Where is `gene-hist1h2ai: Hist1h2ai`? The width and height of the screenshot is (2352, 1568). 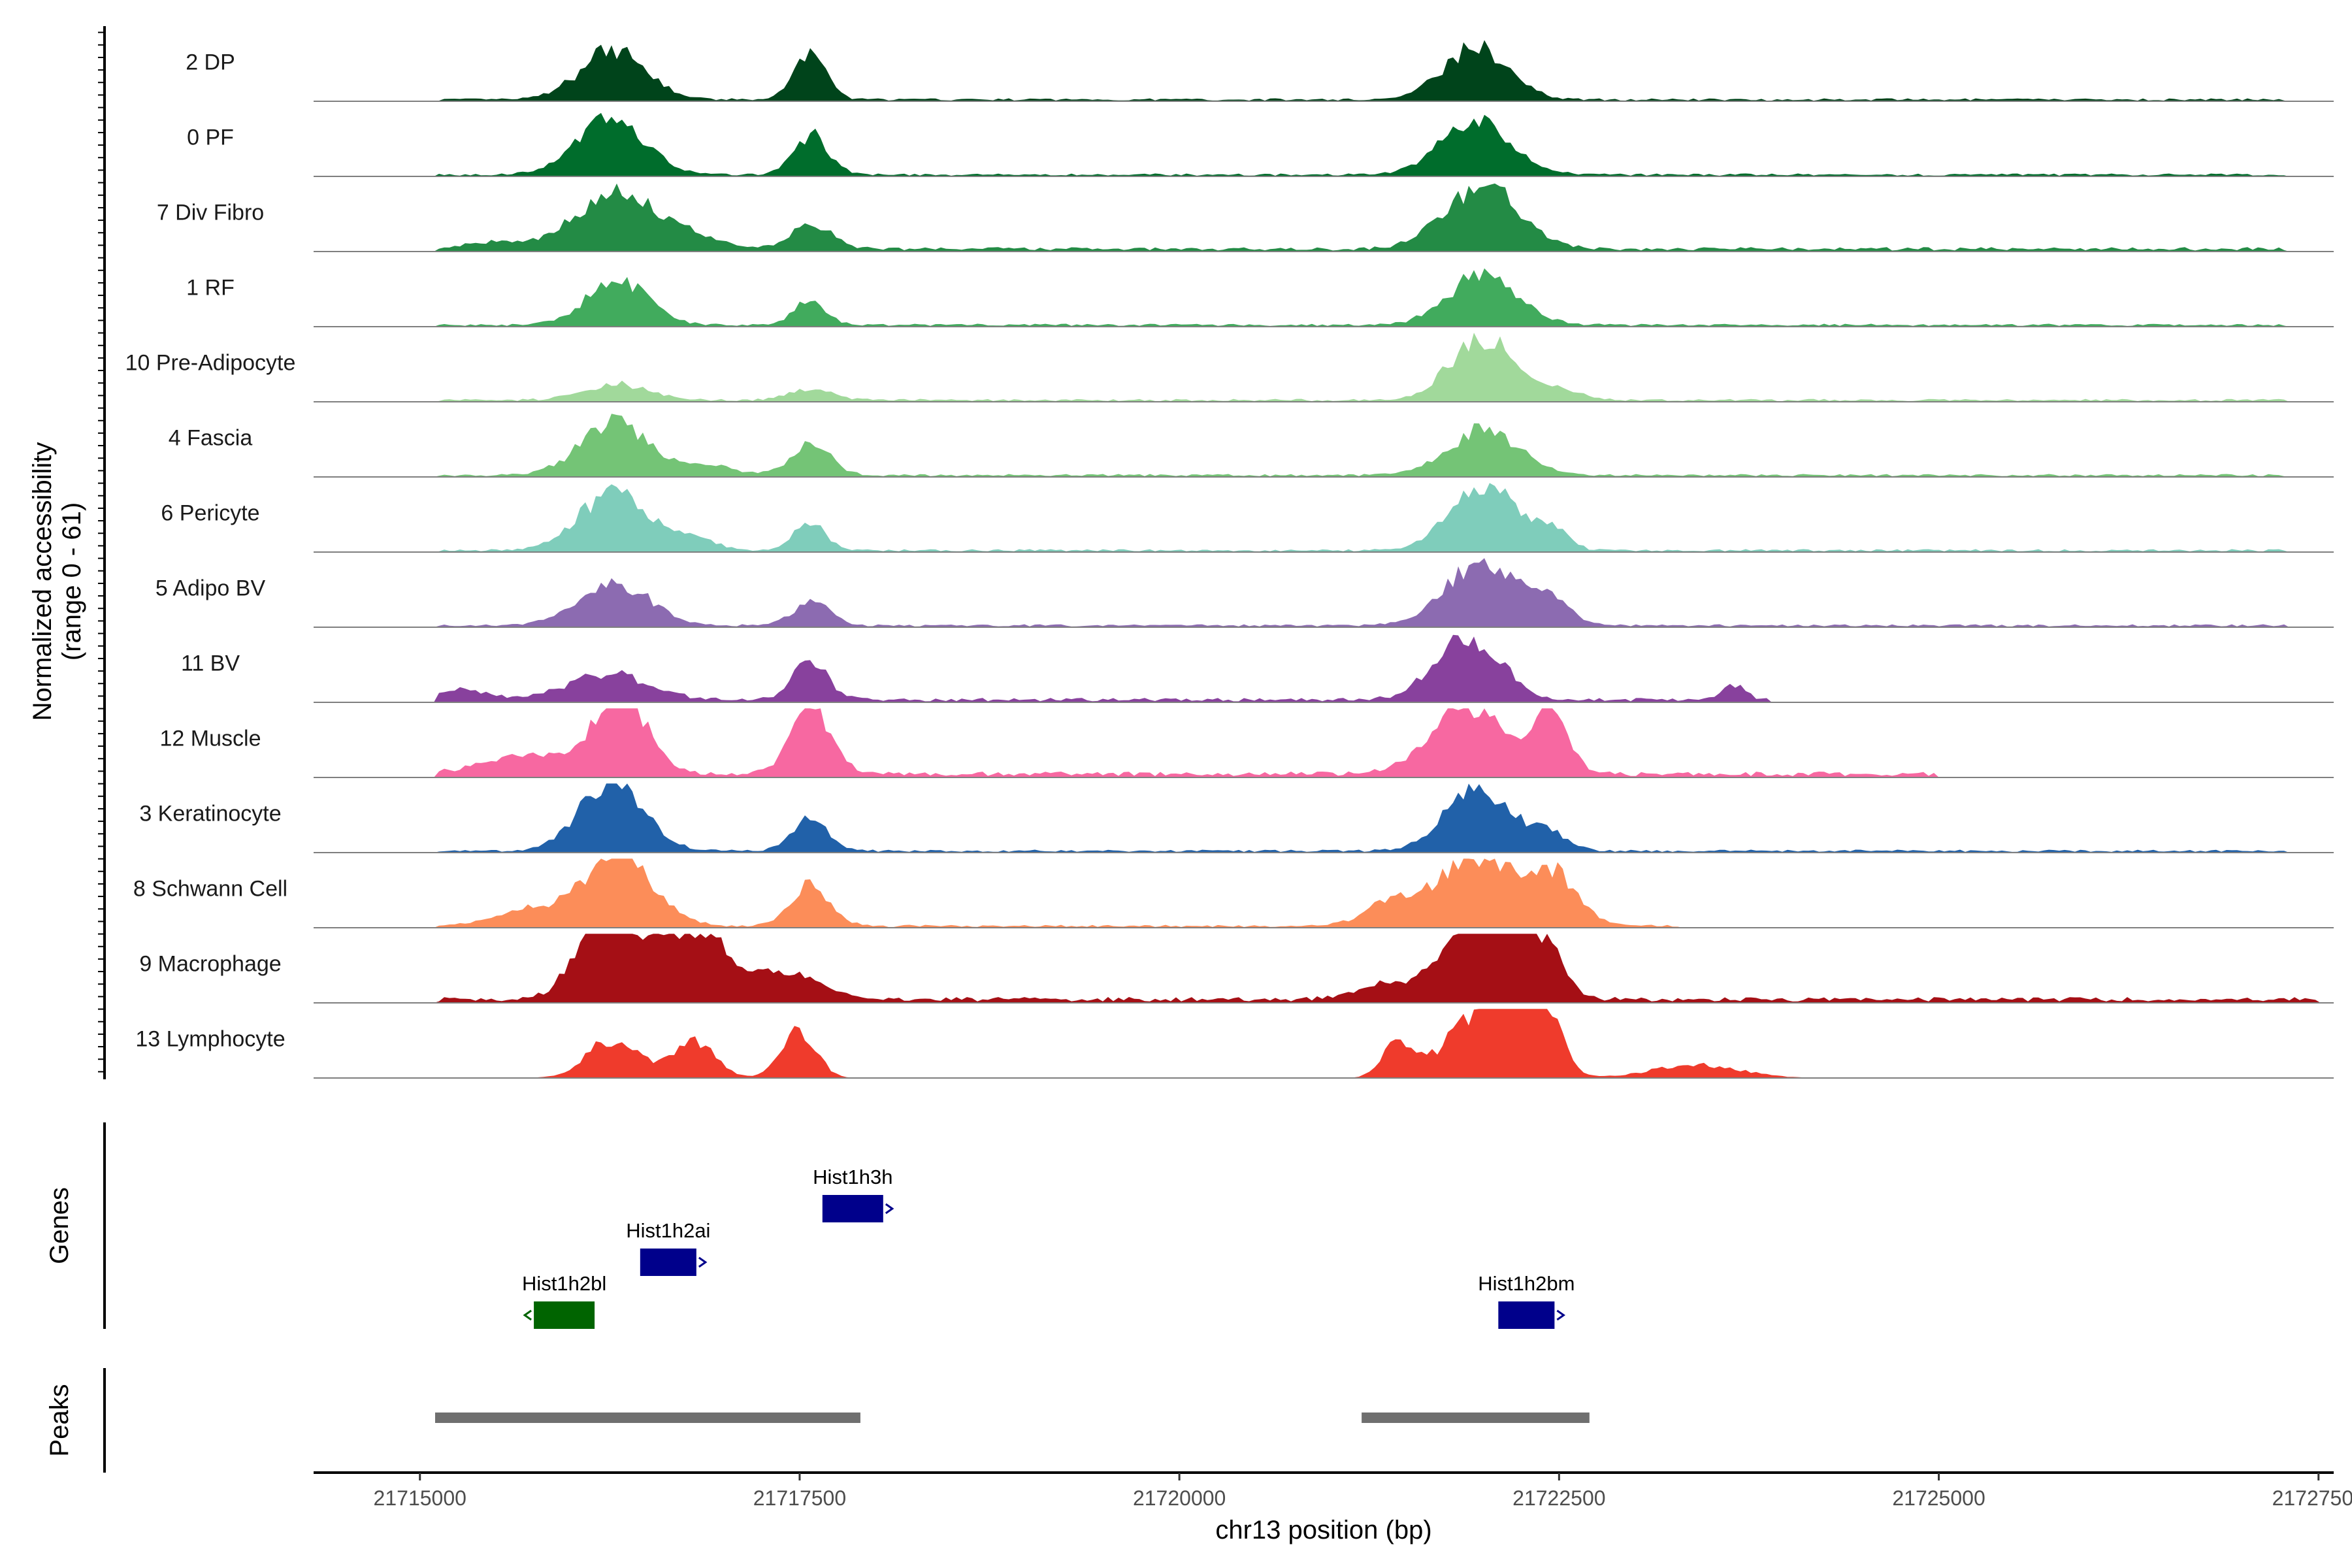 gene-hist1h2ai: Hist1h2ai is located at coordinates (668, 1247).